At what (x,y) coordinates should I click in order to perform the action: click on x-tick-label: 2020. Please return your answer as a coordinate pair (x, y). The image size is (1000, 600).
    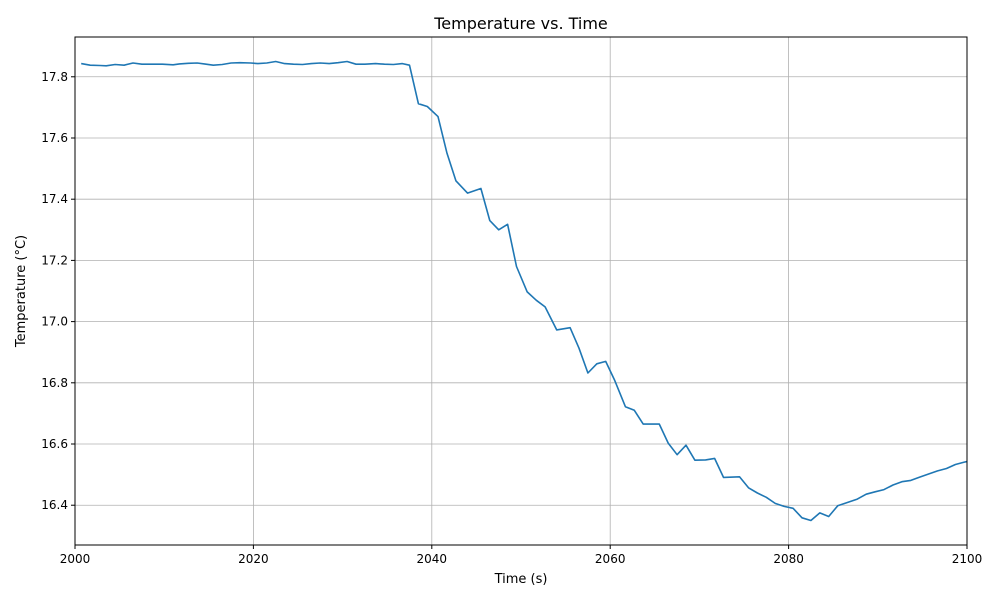
    Looking at the image, I should click on (253, 559).